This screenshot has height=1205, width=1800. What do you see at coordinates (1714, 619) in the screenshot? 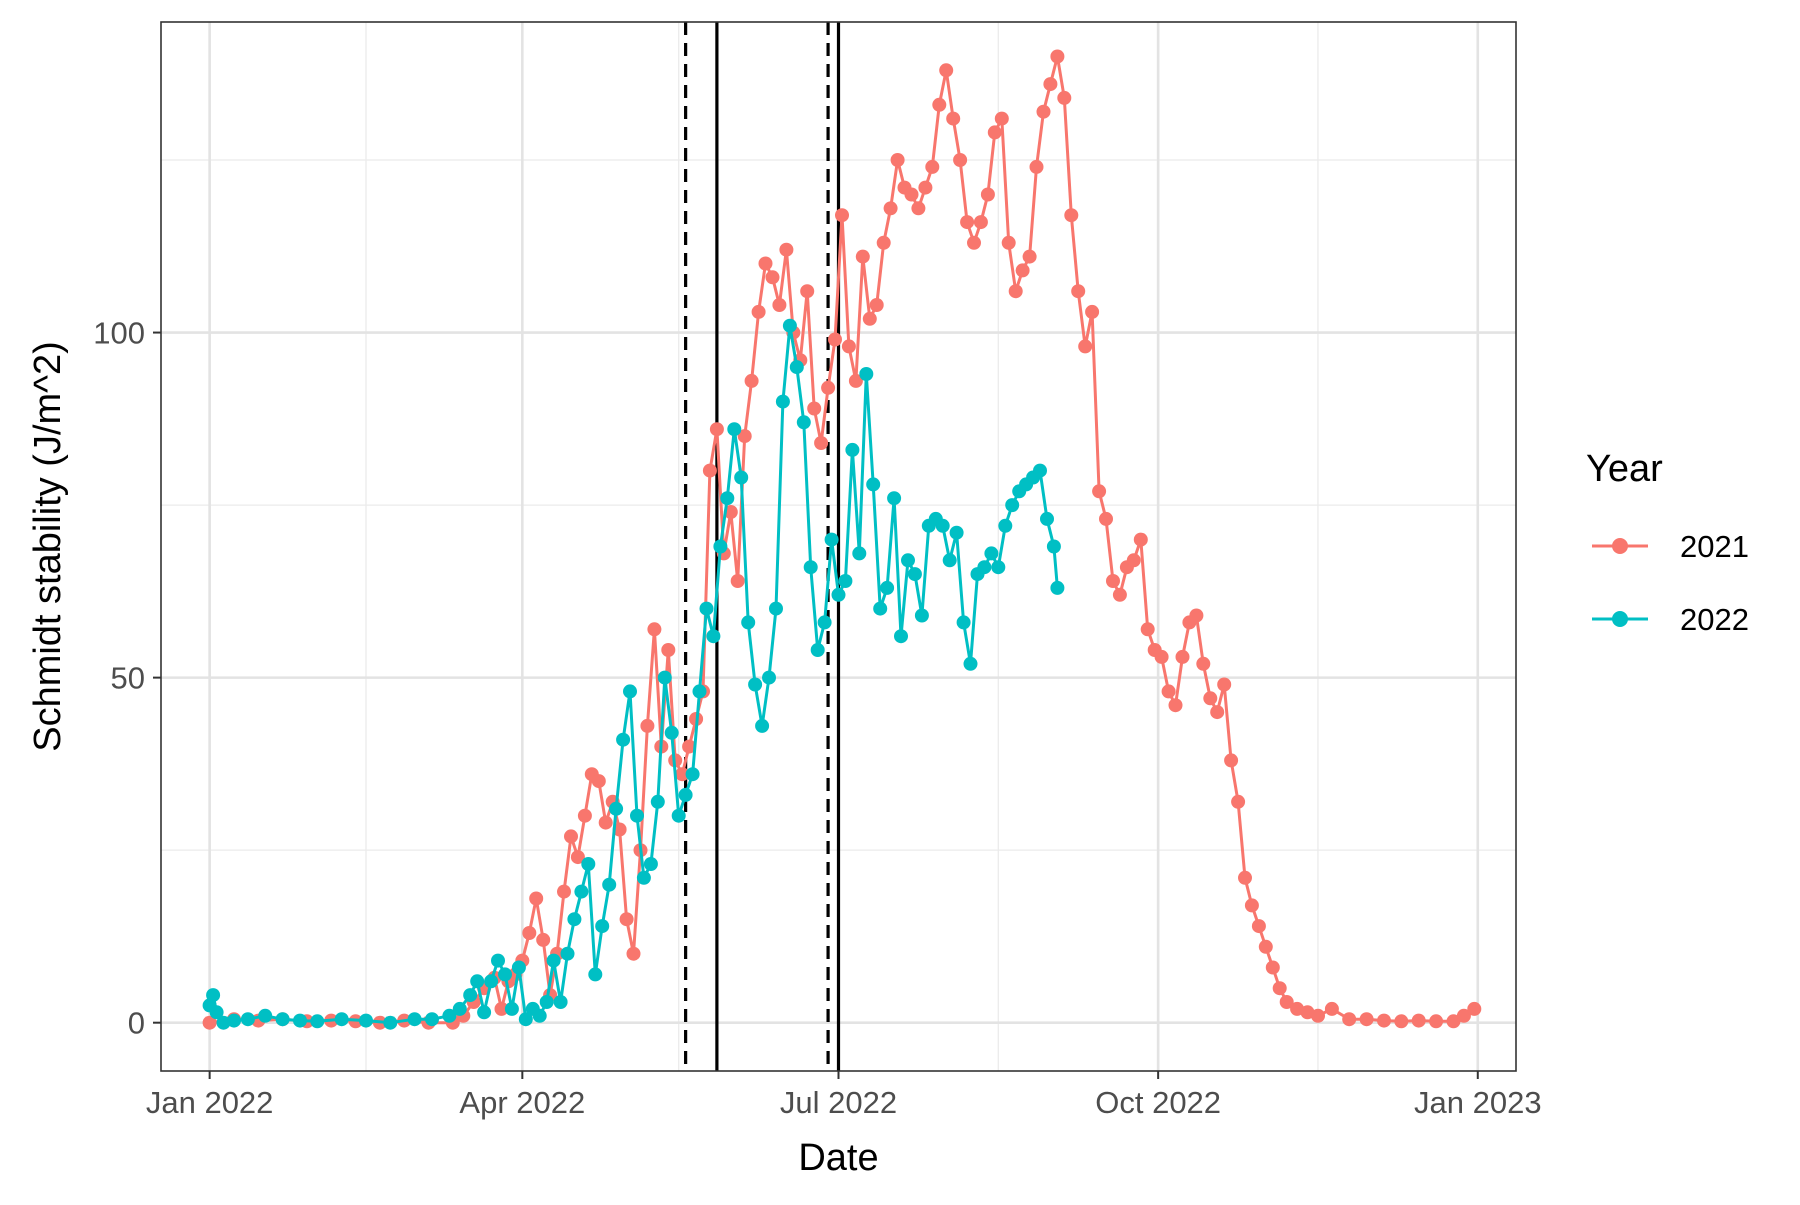
I see `legend-label: 2022` at bounding box center [1714, 619].